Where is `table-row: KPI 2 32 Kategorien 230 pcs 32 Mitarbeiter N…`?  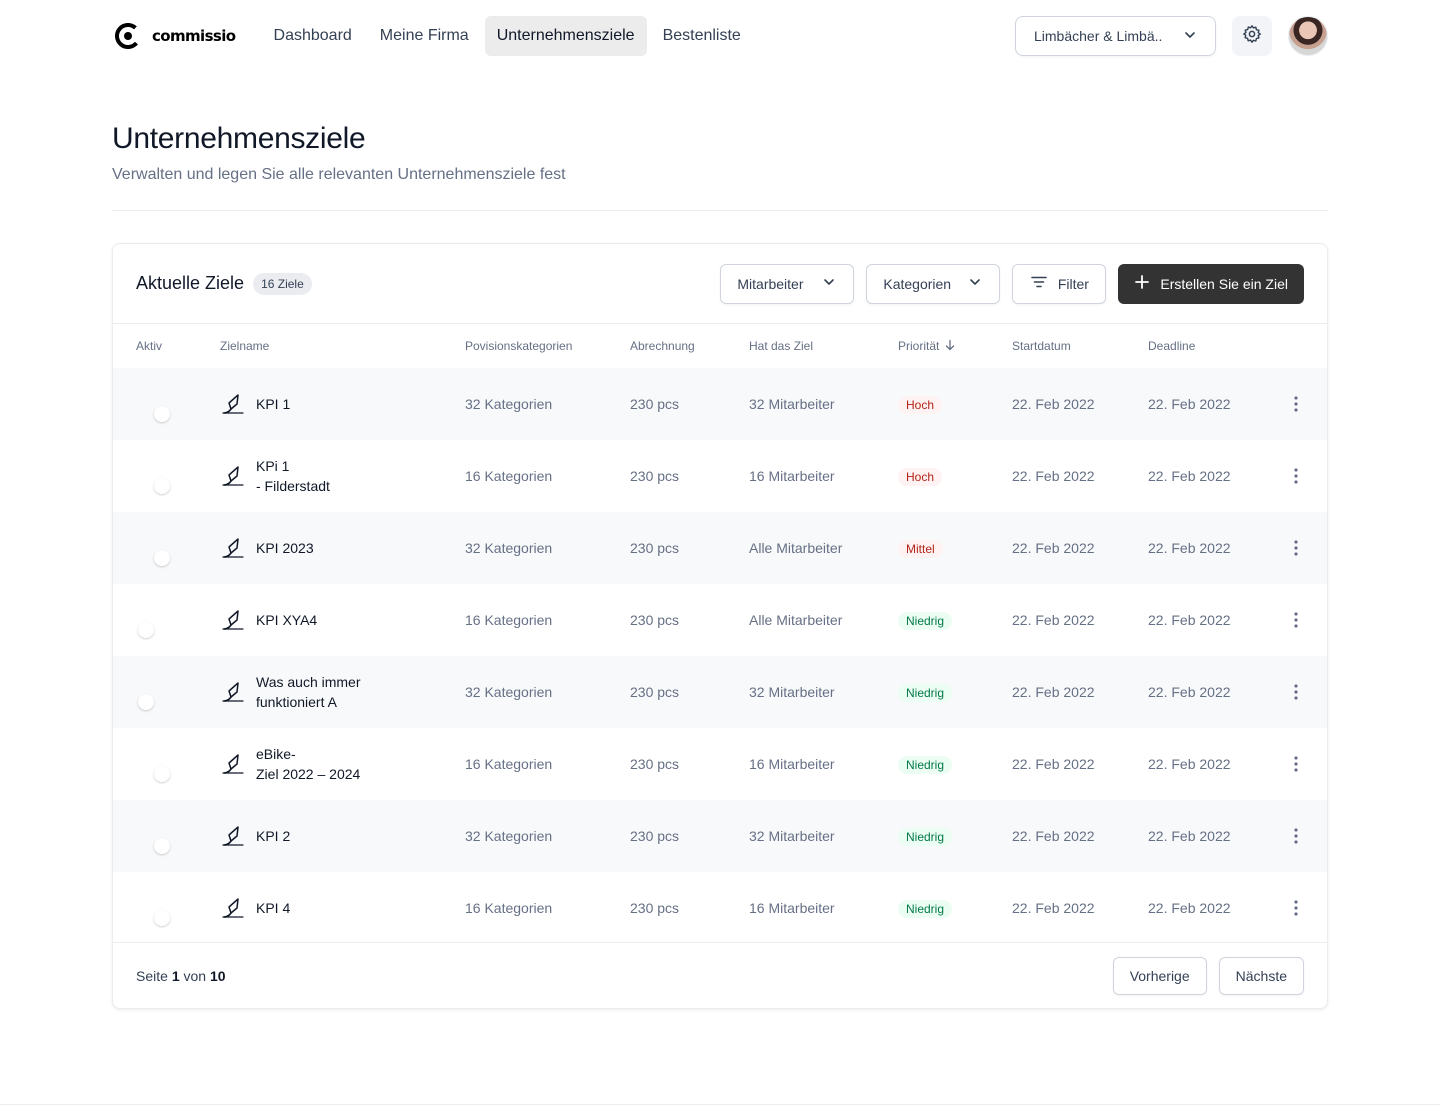 table-row: KPI 2 32 Kategorien 230 pcs 32 Mitarbeiter N… is located at coordinates (720, 836).